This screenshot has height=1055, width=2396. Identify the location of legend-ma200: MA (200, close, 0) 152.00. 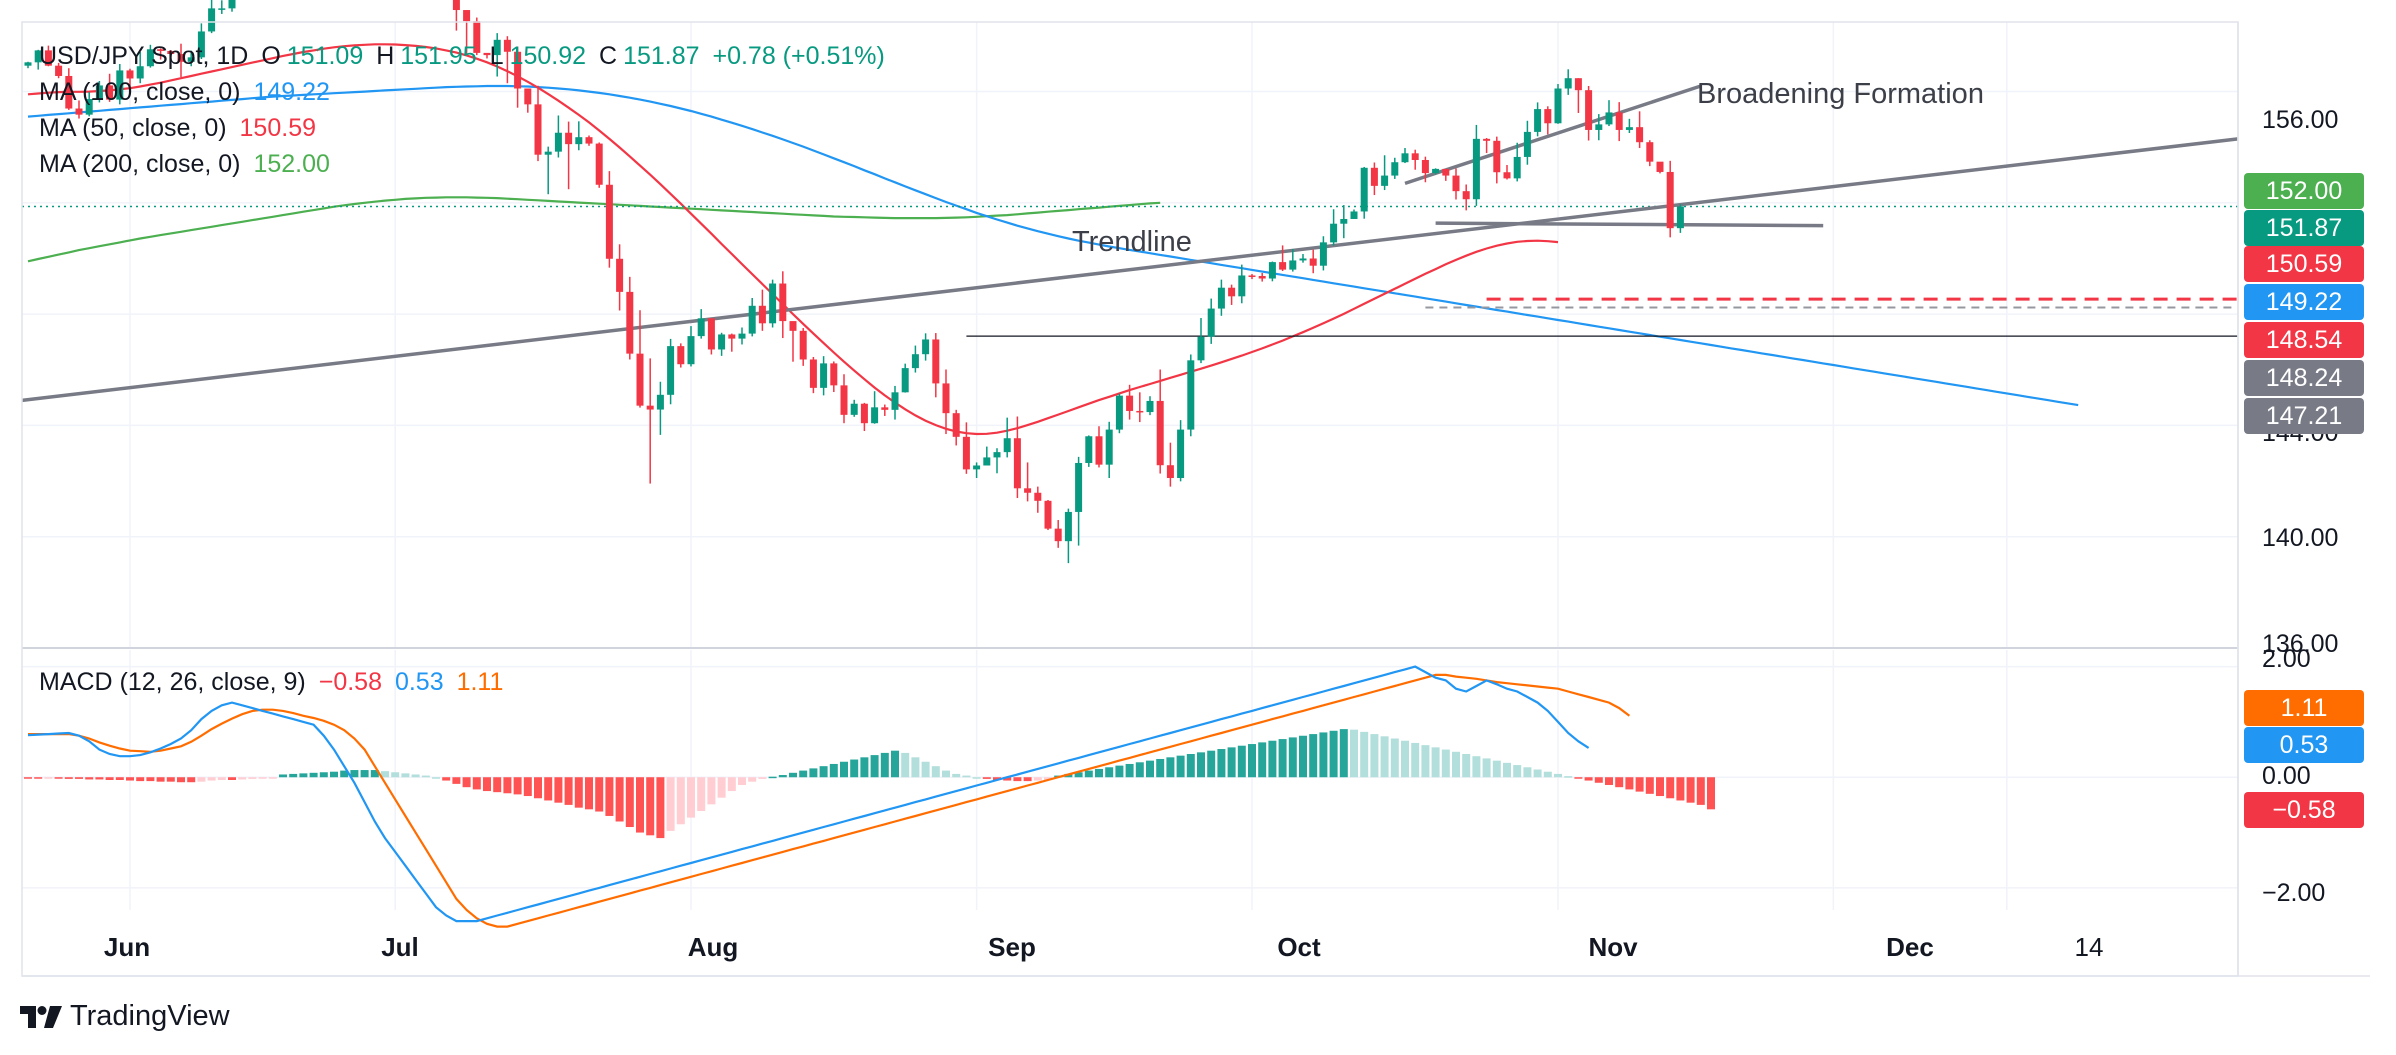
(187, 164).